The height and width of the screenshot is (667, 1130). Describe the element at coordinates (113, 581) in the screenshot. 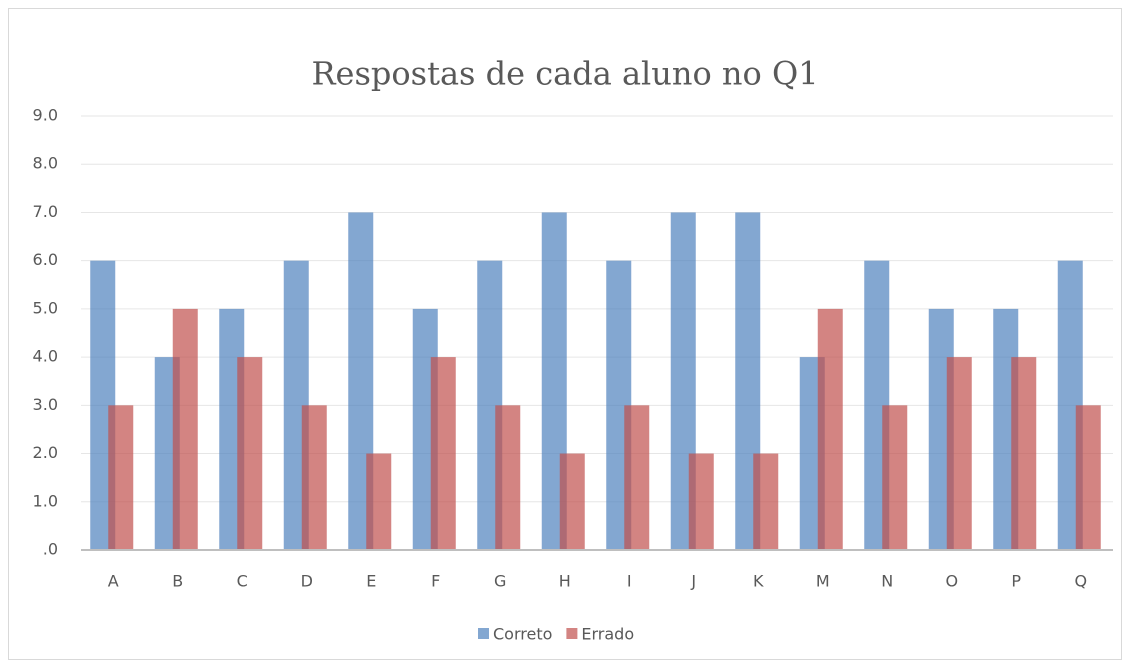

I see `x-tick-label: A` at that location.